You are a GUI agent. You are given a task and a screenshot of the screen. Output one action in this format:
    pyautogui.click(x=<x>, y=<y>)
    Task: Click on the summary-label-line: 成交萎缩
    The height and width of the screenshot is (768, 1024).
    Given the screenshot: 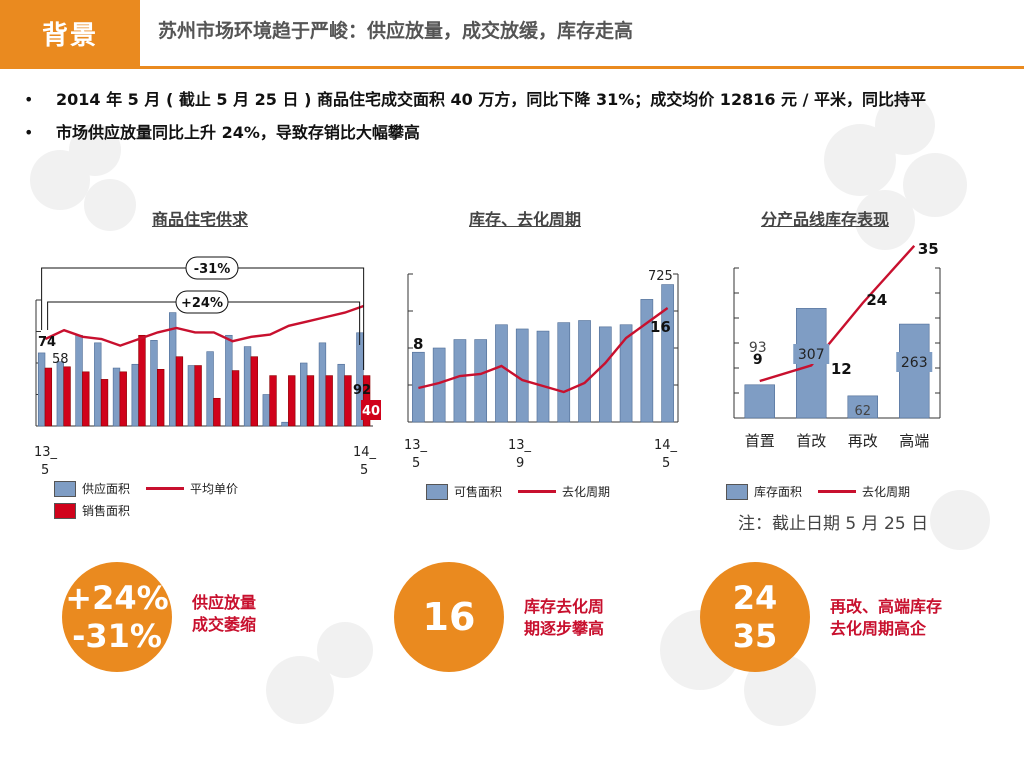 What is the action you would take?
    pyautogui.click(x=224, y=624)
    